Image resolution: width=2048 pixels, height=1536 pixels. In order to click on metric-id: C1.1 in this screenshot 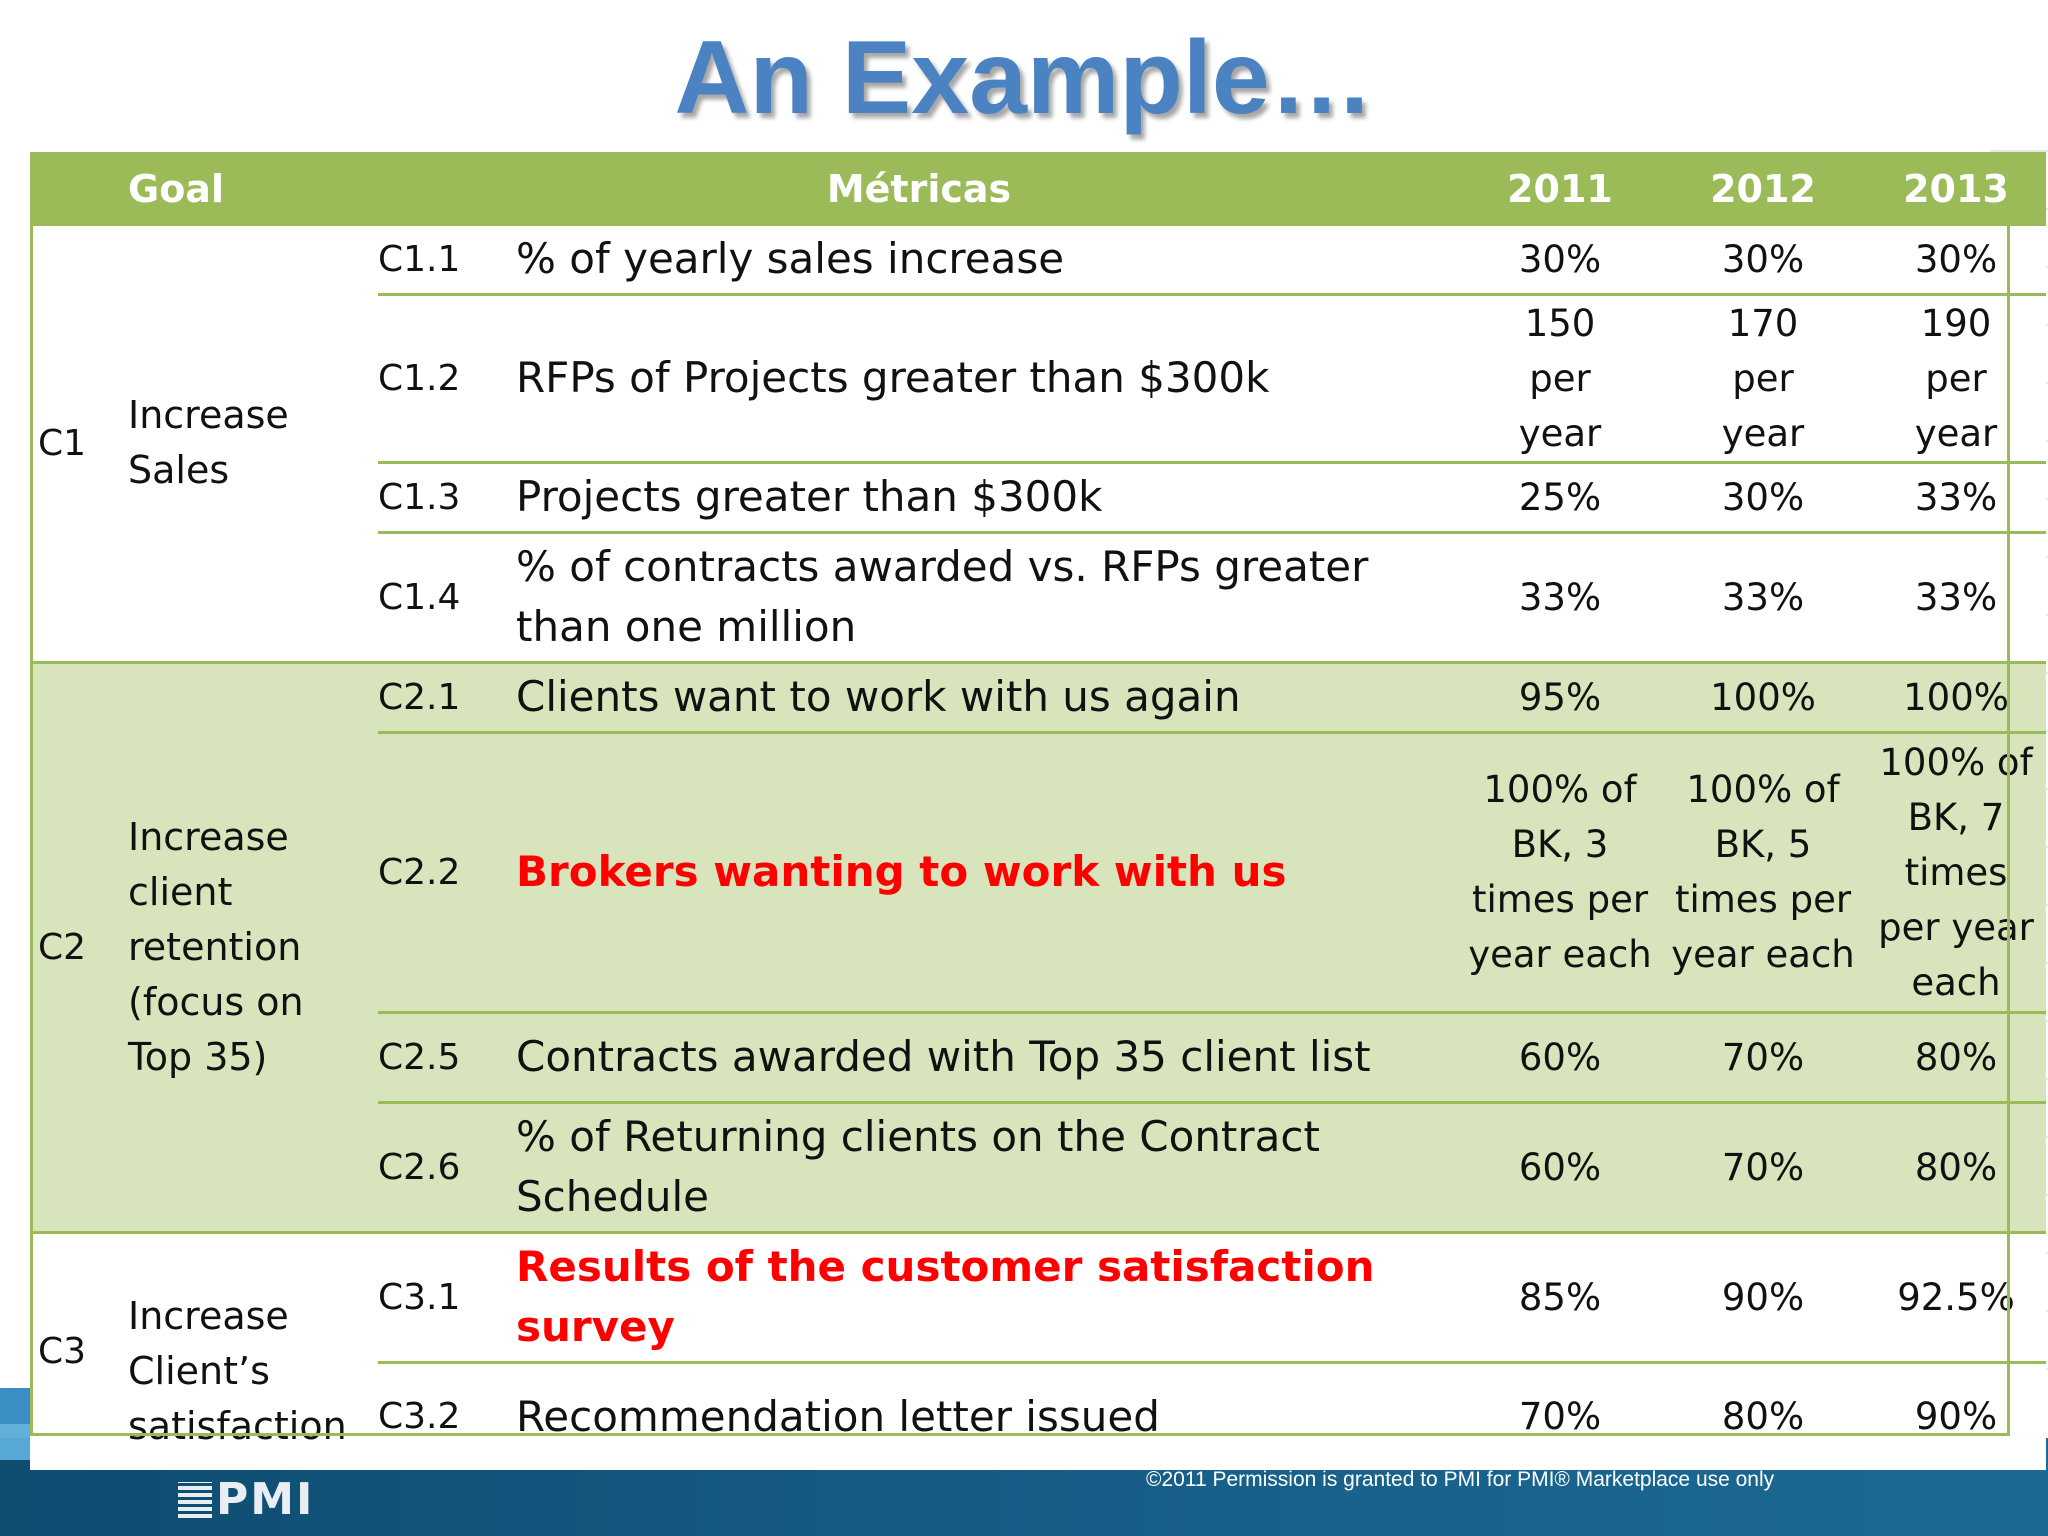, I will do `click(419, 259)`.